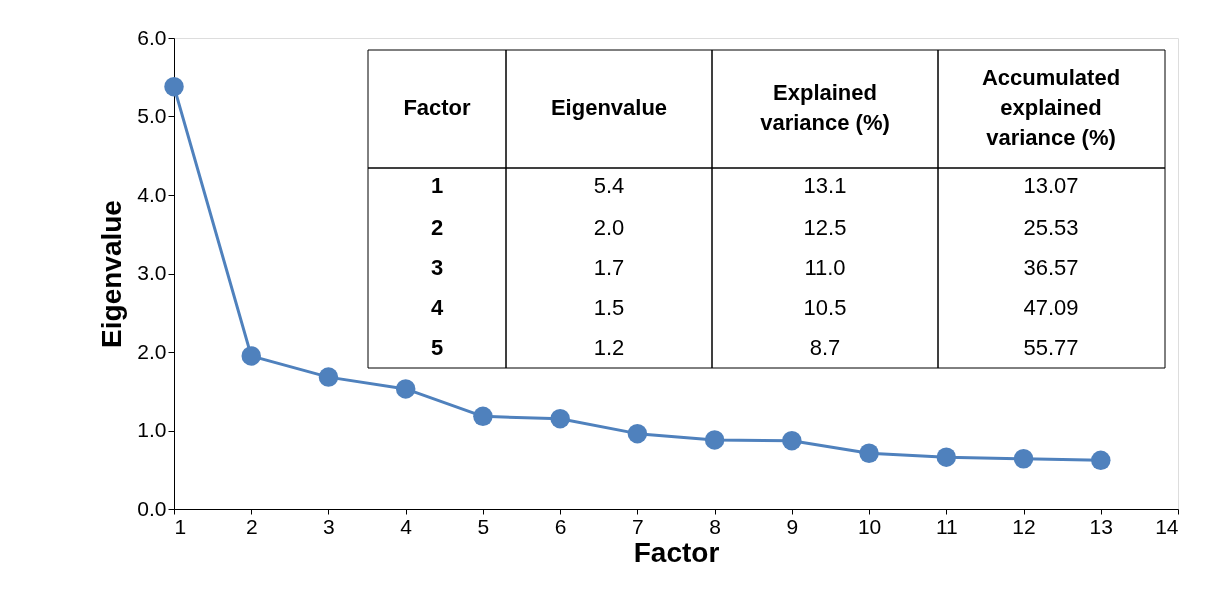 The height and width of the screenshot is (596, 1228). I want to click on annotation: 2, so click(437, 227).